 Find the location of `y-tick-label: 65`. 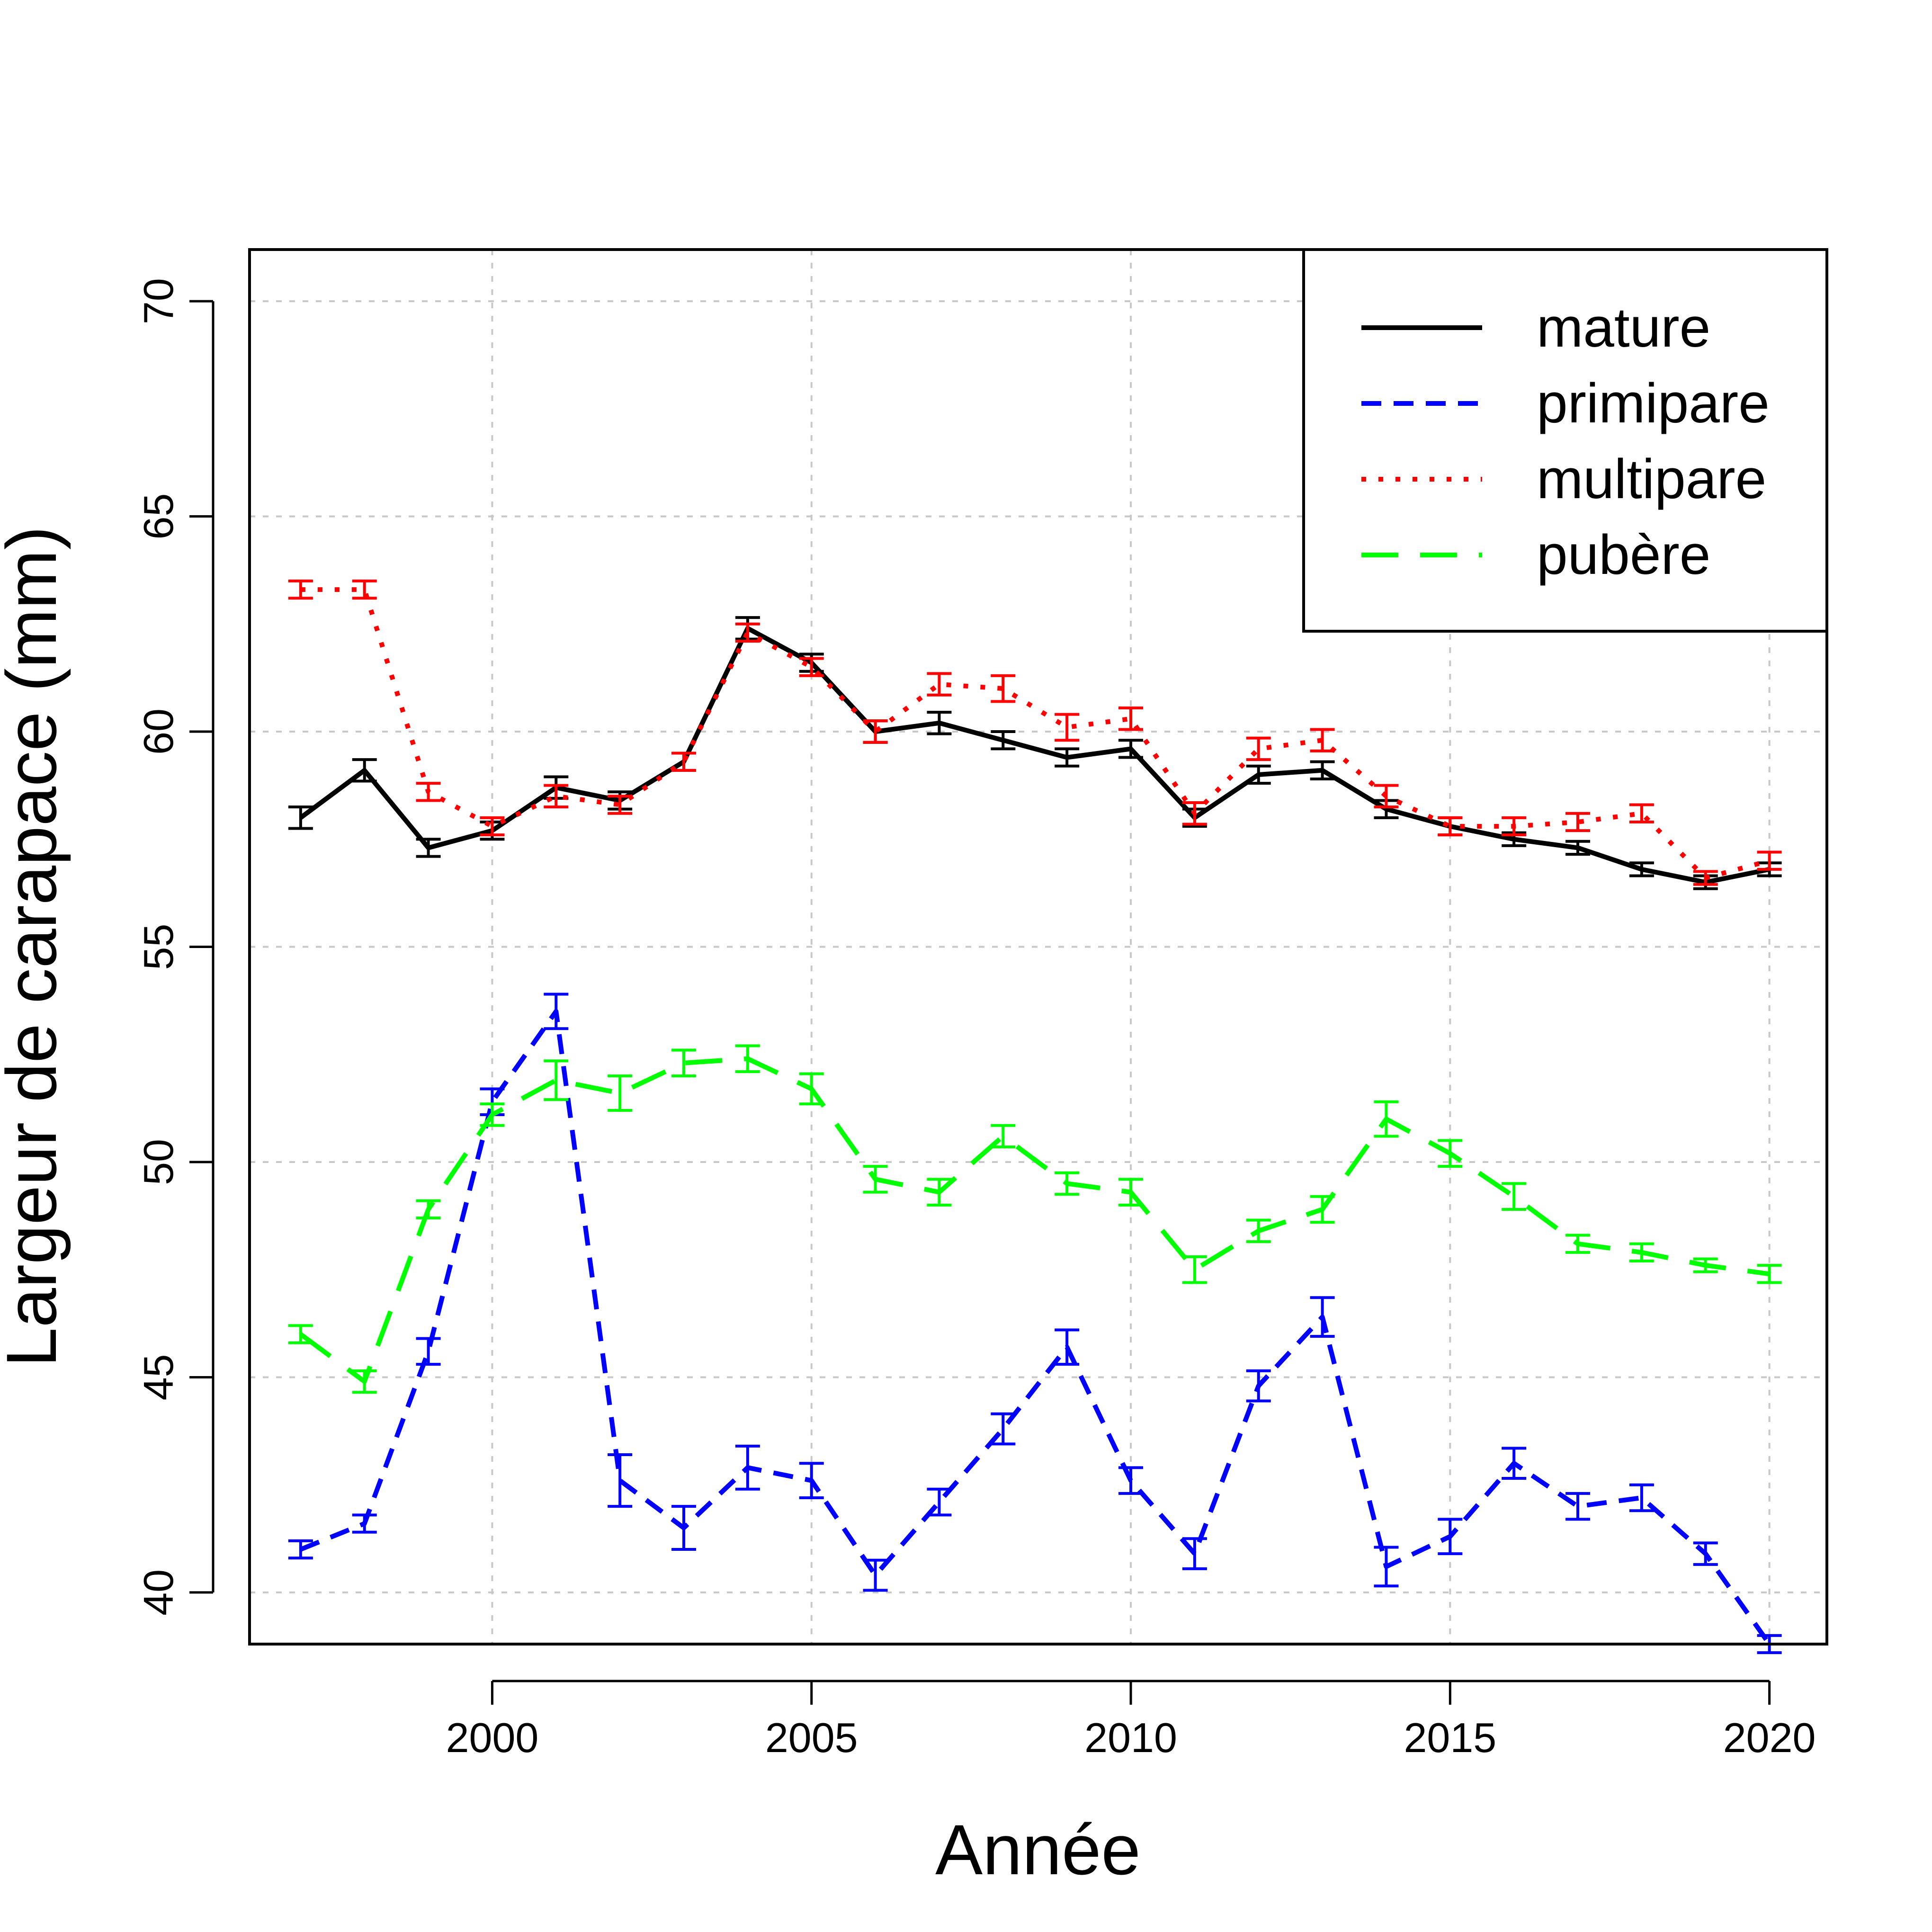

y-tick-label: 65 is located at coordinates (158, 516).